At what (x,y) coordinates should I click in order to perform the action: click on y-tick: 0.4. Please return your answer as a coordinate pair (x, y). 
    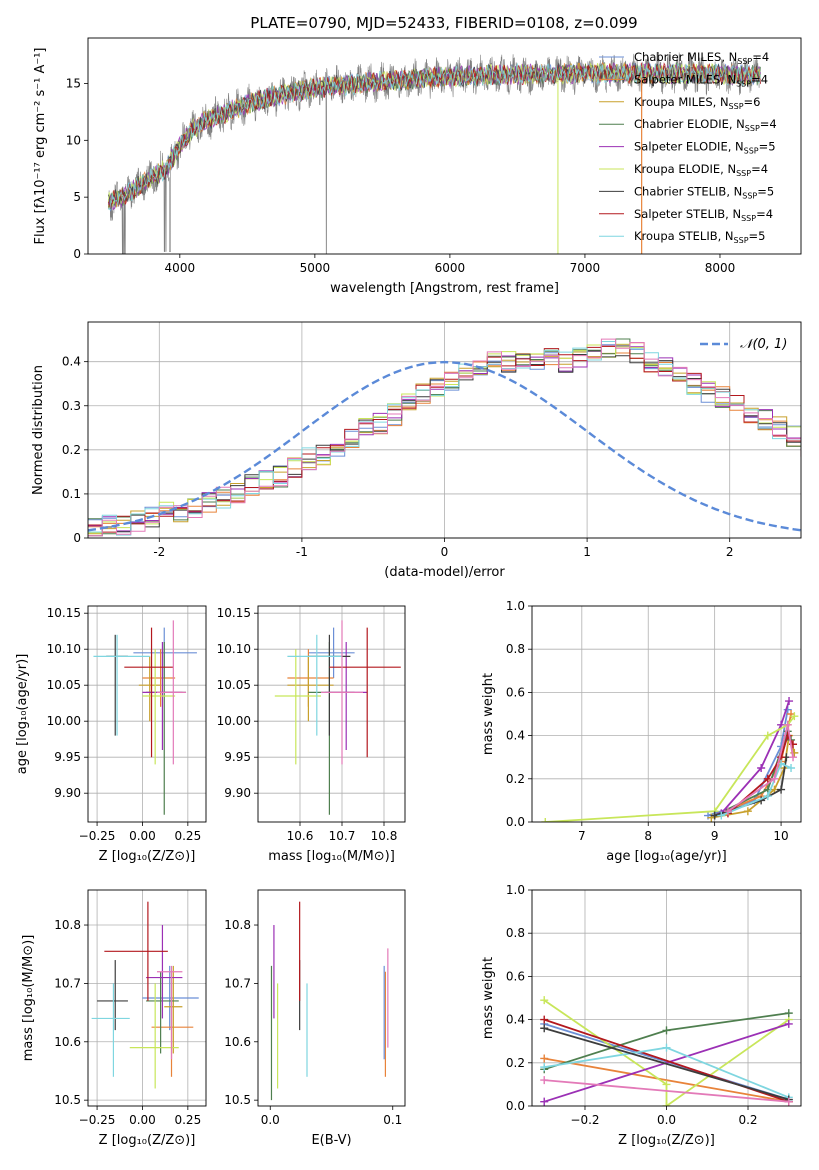
    Looking at the image, I should click on (75, 362).